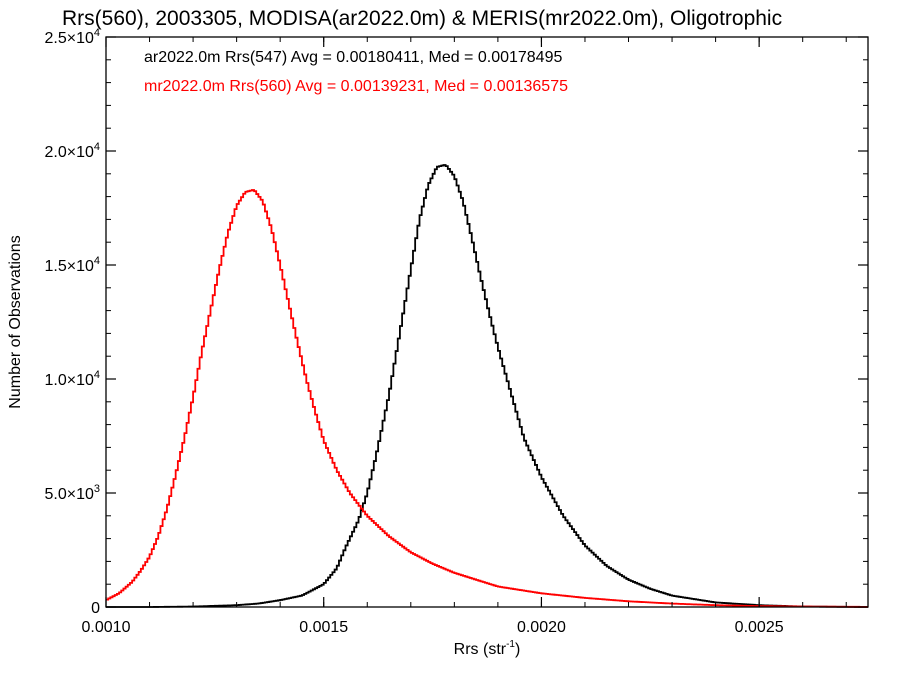 This screenshot has height=675, width=900. I want to click on x-axis-label: Rrs (str-1), so click(487, 648).